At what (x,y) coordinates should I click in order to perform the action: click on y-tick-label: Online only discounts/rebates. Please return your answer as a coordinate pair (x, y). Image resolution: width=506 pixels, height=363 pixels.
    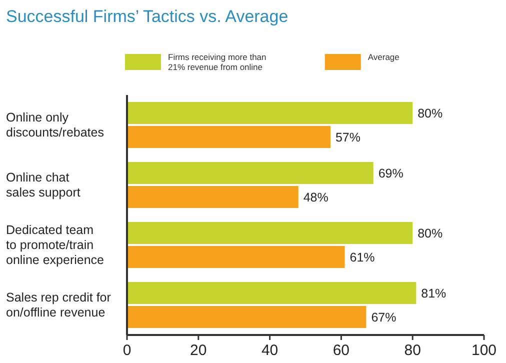
    Looking at the image, I should click on (55, 125).